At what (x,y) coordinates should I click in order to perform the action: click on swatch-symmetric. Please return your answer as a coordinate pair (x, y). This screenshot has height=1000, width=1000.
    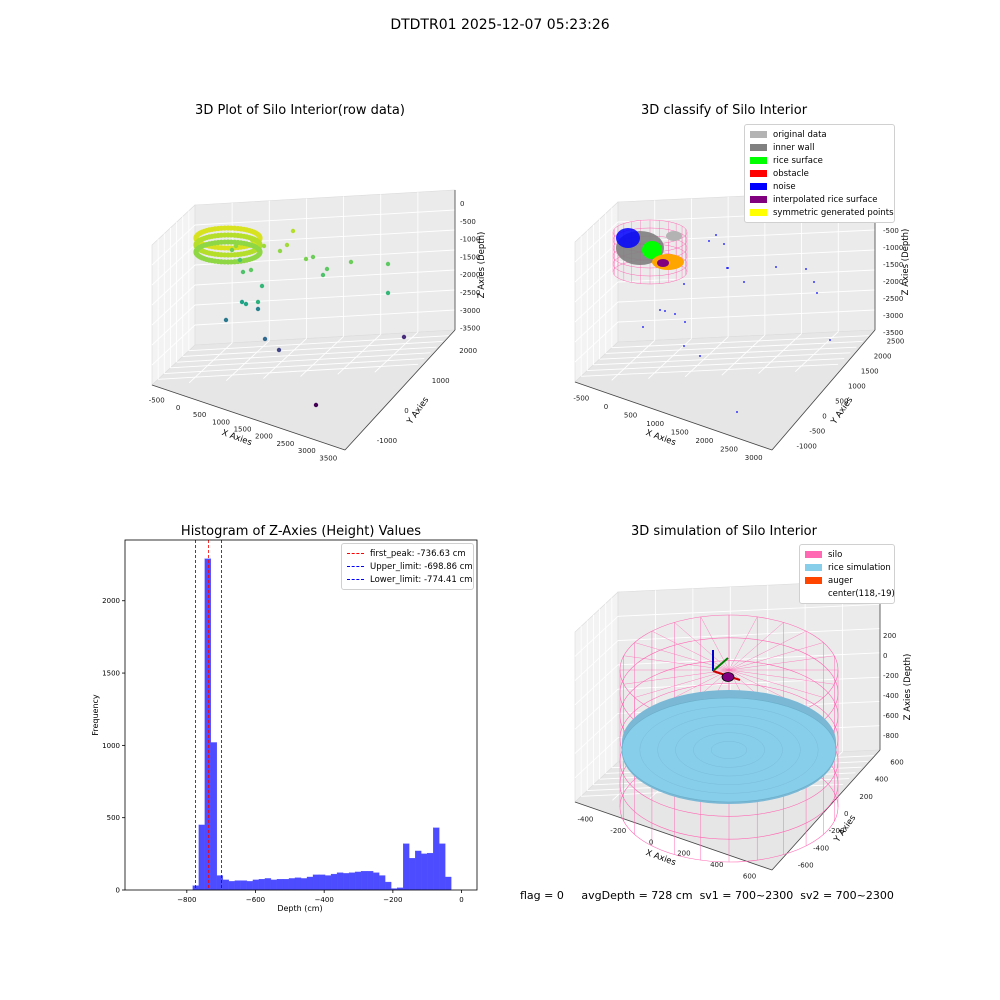
    Looking at the image, I should click on (758, 212).